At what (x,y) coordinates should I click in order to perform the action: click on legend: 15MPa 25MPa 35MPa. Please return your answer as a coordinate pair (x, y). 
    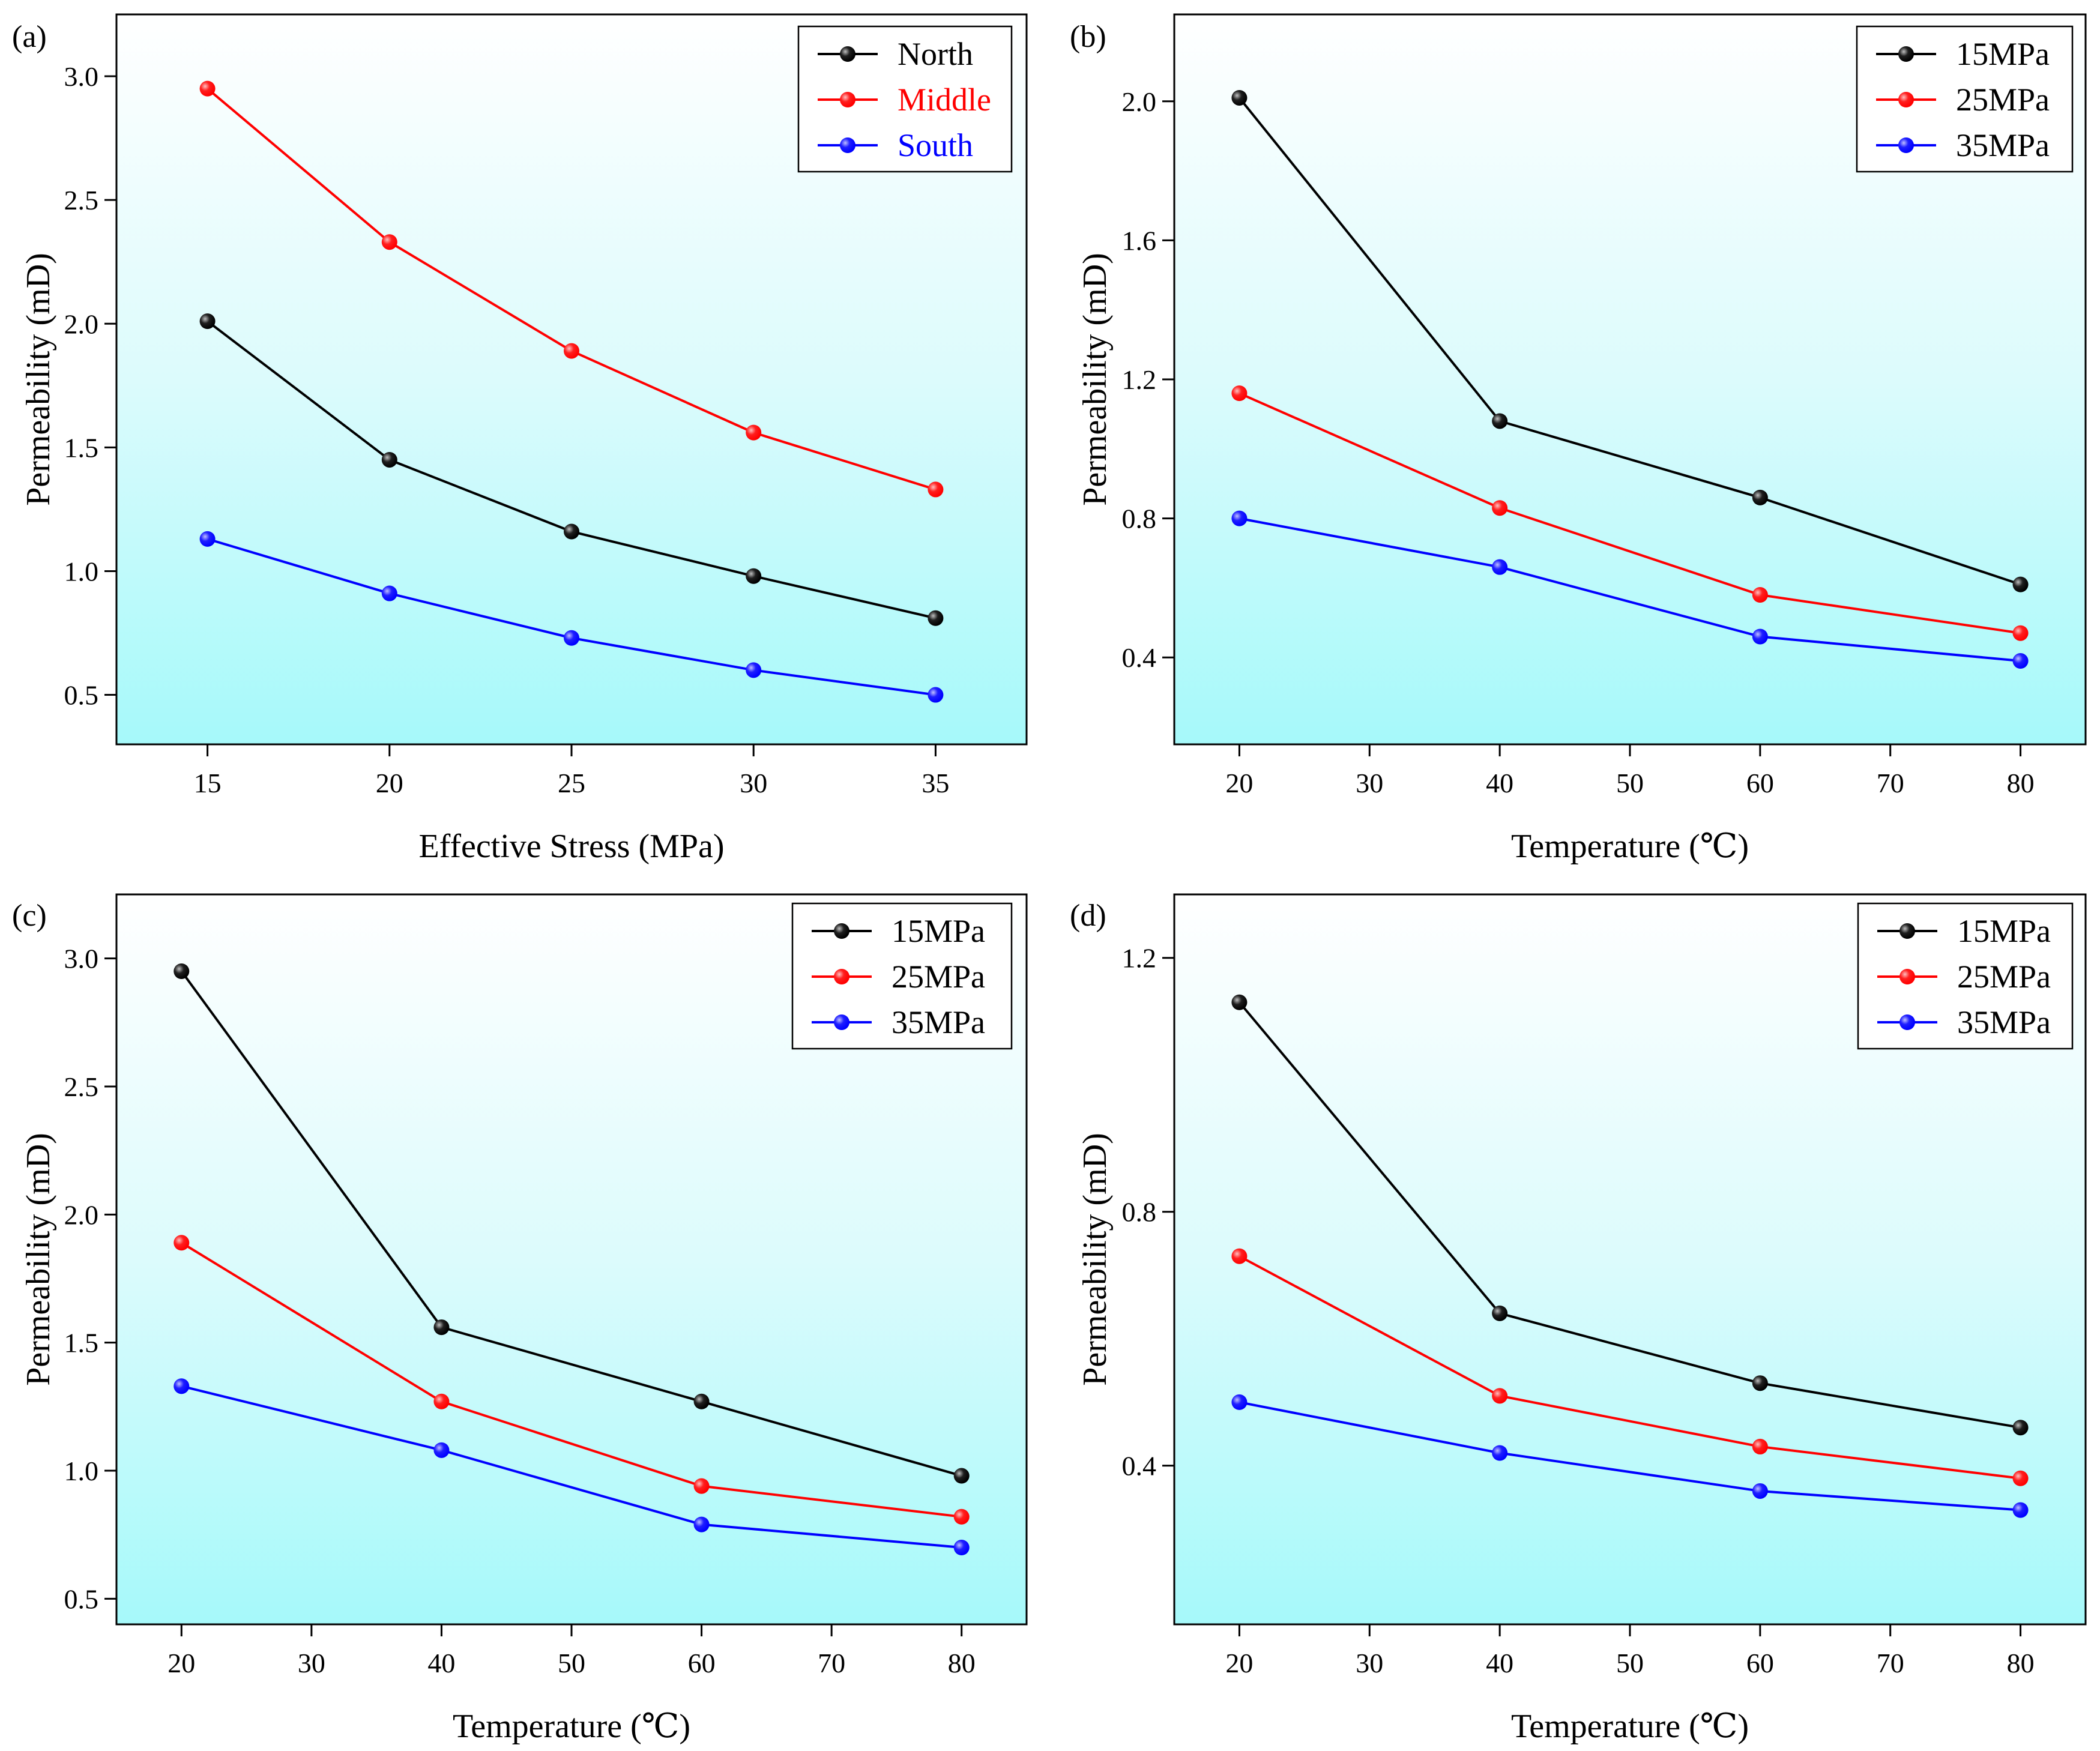
    Looking at the image, I should click on (902, 976).